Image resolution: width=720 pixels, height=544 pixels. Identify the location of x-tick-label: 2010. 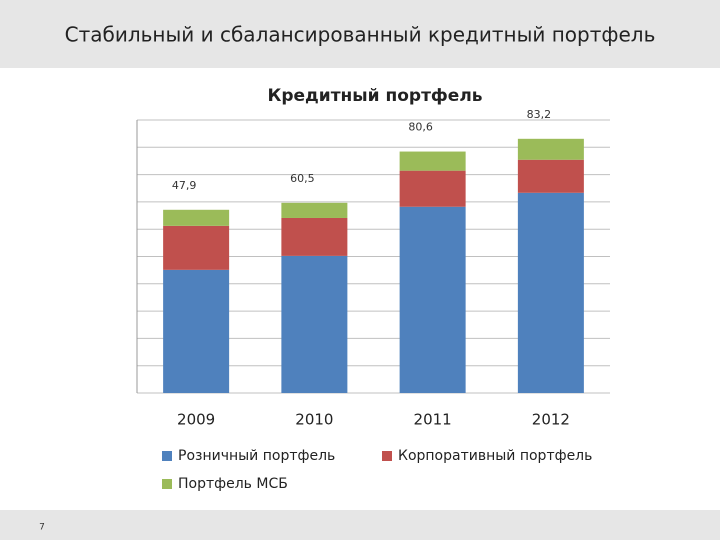
(314, 420).